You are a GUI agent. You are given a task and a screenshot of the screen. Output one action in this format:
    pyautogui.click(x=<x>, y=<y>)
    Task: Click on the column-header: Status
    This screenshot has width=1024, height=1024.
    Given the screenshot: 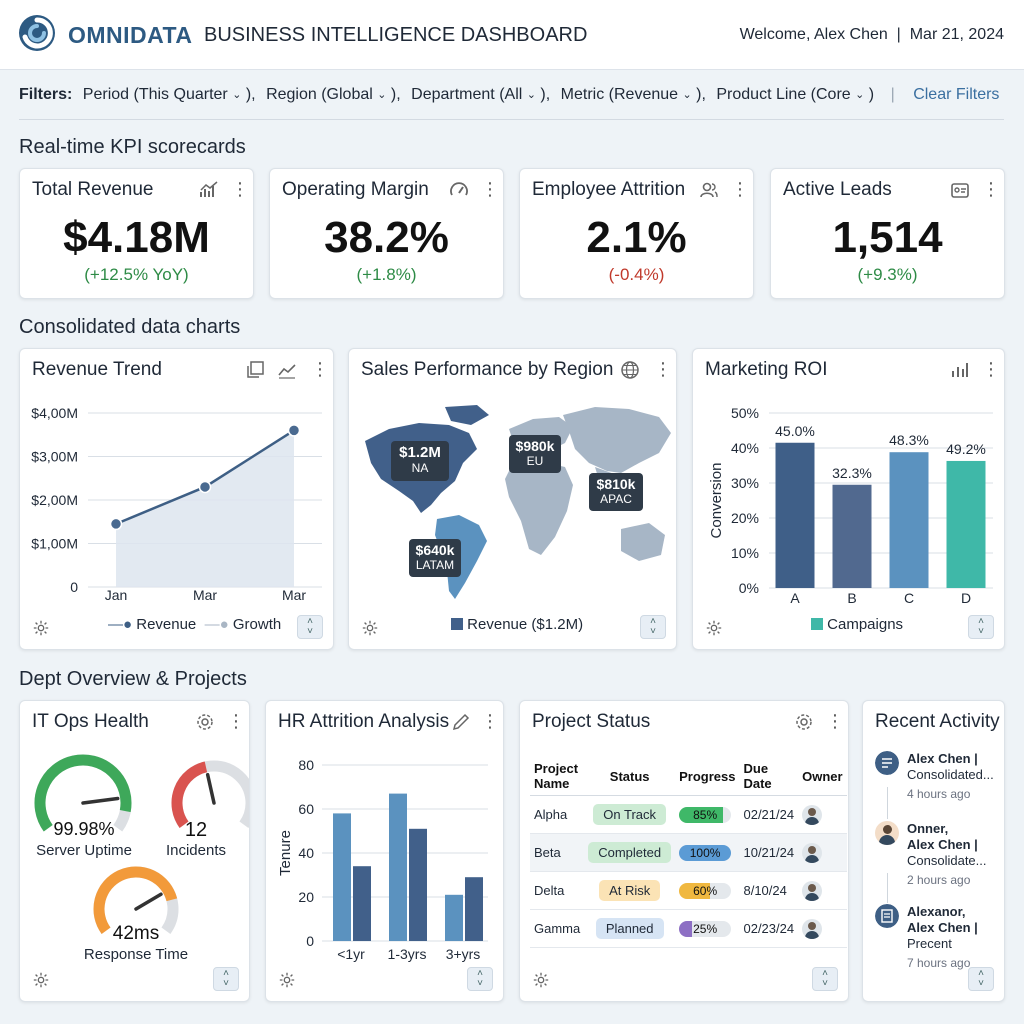 What is the action you would take?
    pyautogui.click(x=630, y=776)
    